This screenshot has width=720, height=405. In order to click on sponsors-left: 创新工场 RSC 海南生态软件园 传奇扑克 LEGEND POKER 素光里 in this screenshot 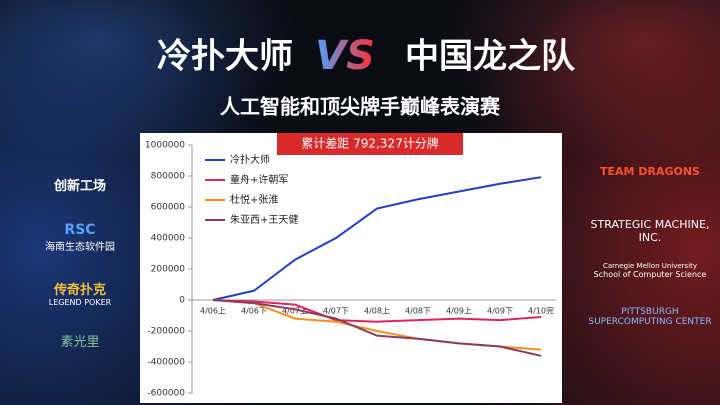, I will do `click(80, 262)`.